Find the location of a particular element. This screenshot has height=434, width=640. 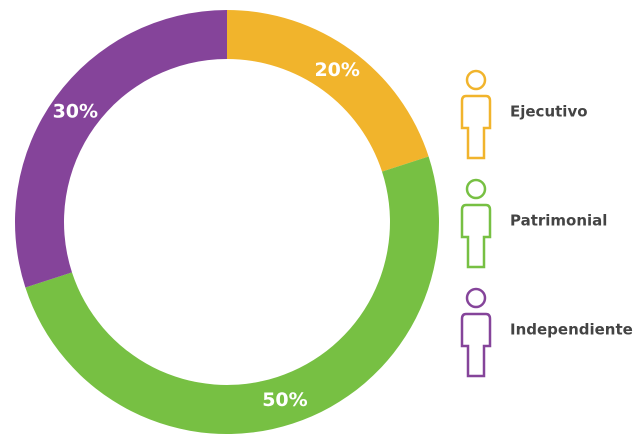

legend-label: Patrimonial is located at coordinates (558, 221).